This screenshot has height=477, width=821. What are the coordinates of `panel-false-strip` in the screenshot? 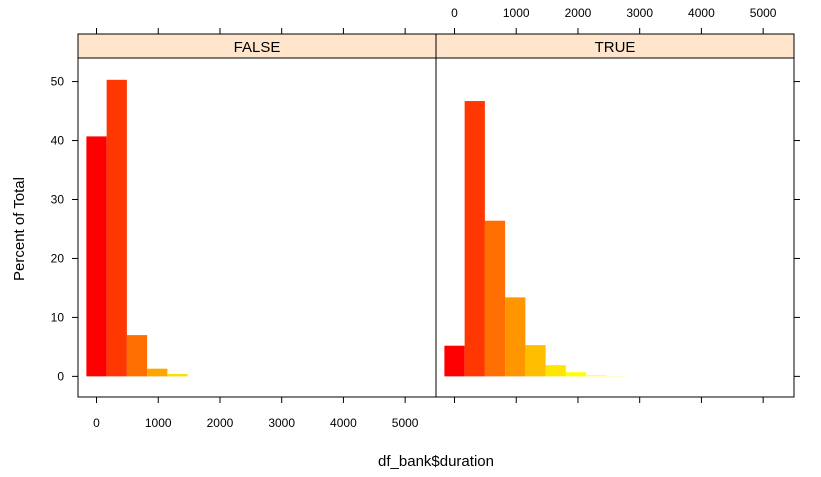 It's located at (257, 46).